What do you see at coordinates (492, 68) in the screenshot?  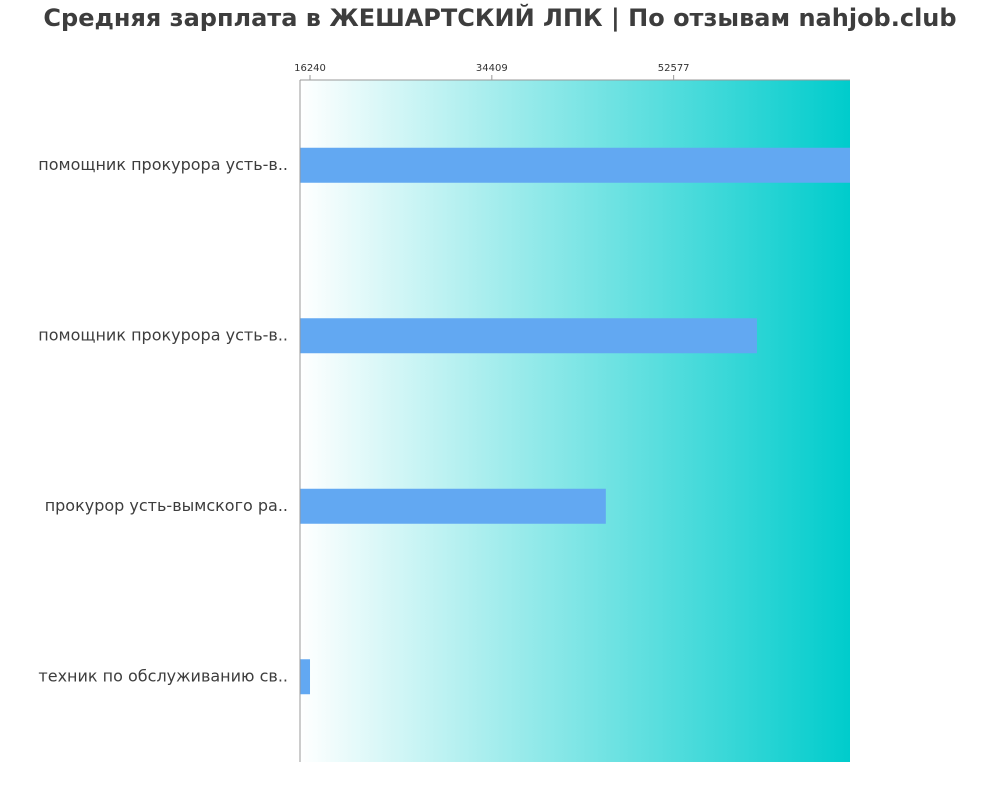 I see `x-tick-label-2: 34409` at bounding box center [492, 68].